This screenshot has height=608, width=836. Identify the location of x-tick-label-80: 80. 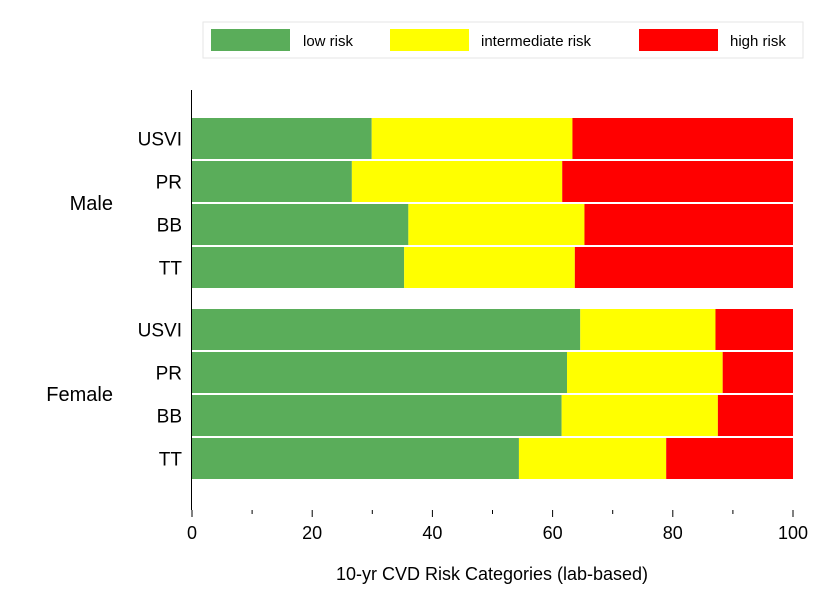
(673, 533).